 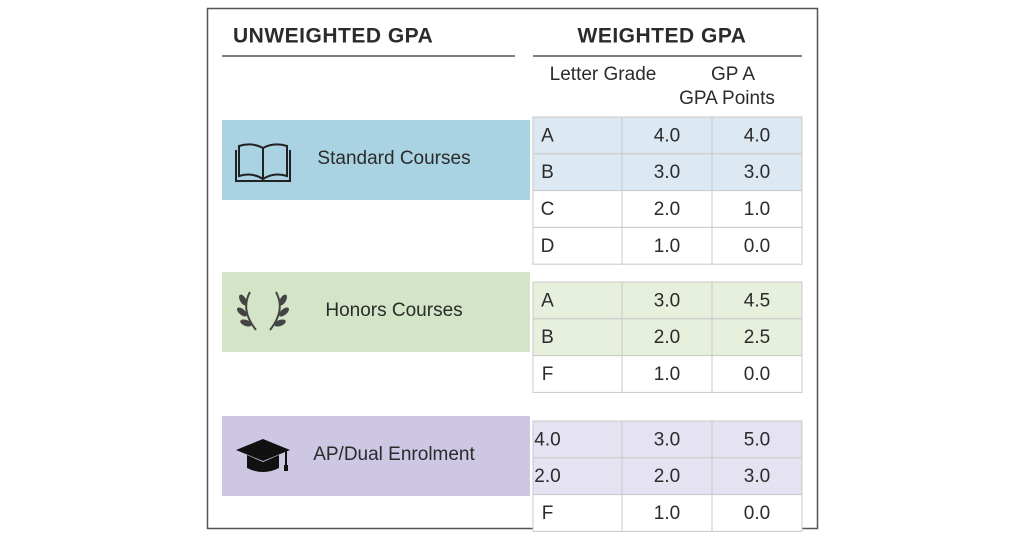 What do you see at coordinates (263, 311) in the screenshot?
I see `laurel-icon` at bounding box center [263, 311].